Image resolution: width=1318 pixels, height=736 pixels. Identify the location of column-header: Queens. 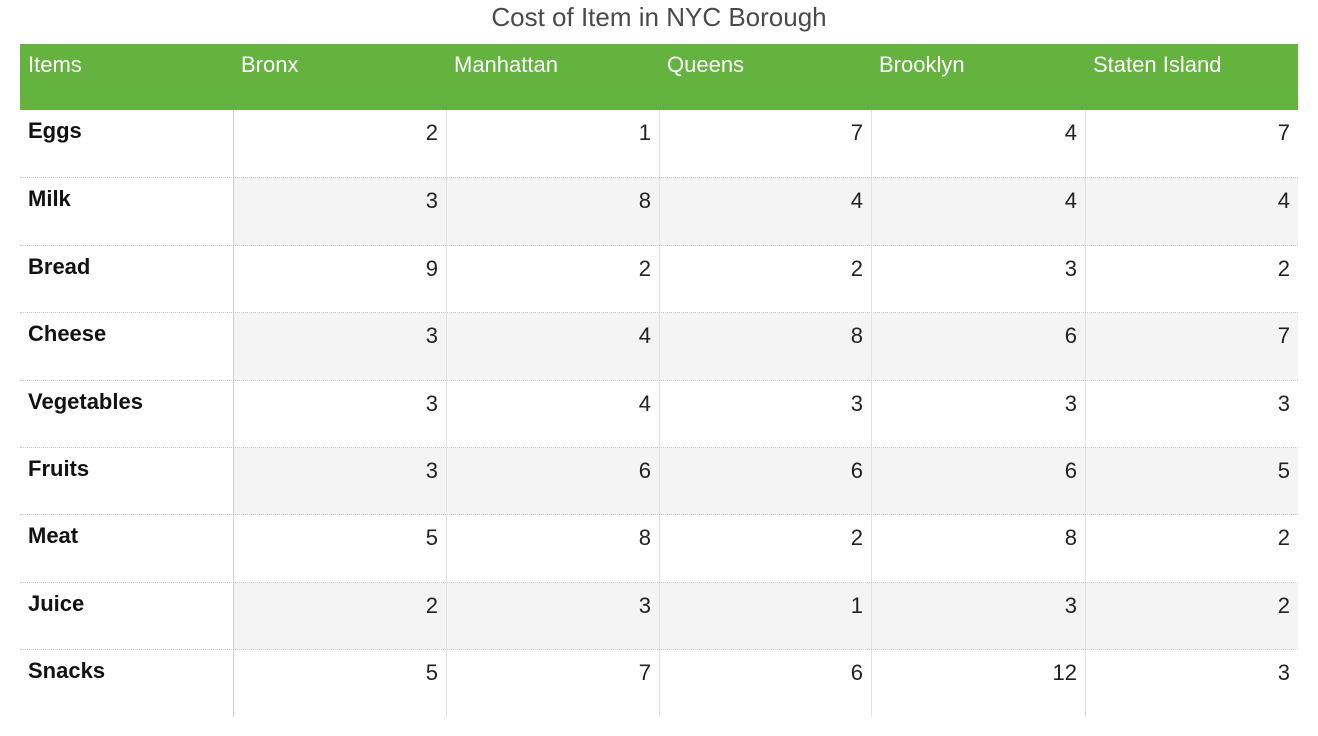
(706, 64).